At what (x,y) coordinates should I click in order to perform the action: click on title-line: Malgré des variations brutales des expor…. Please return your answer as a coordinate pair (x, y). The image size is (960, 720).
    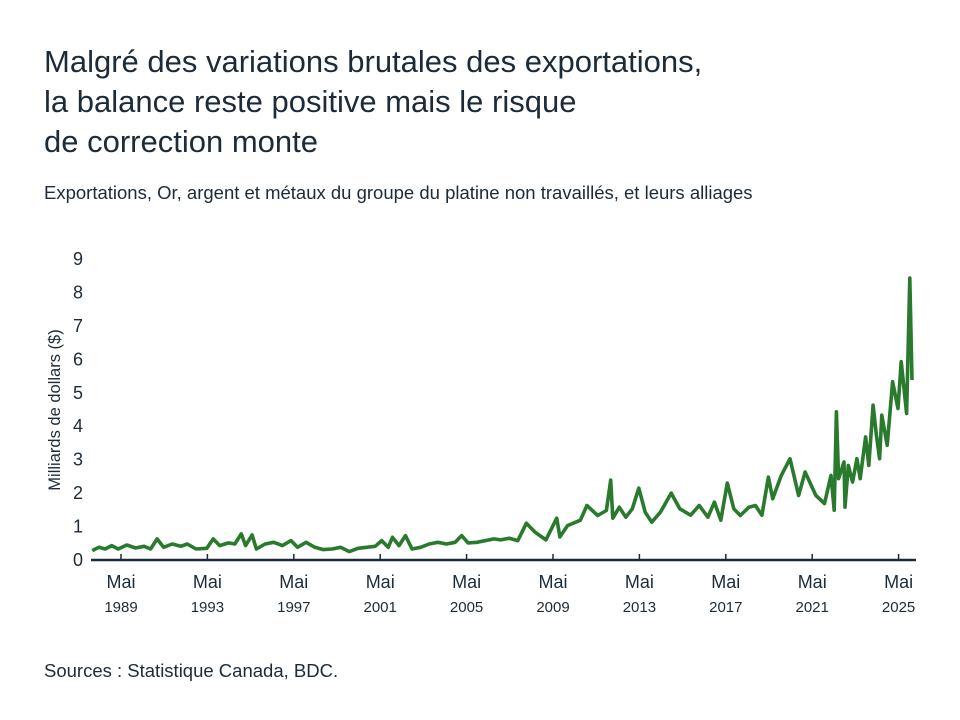
    Looking at the image, I should click on (373, 61).